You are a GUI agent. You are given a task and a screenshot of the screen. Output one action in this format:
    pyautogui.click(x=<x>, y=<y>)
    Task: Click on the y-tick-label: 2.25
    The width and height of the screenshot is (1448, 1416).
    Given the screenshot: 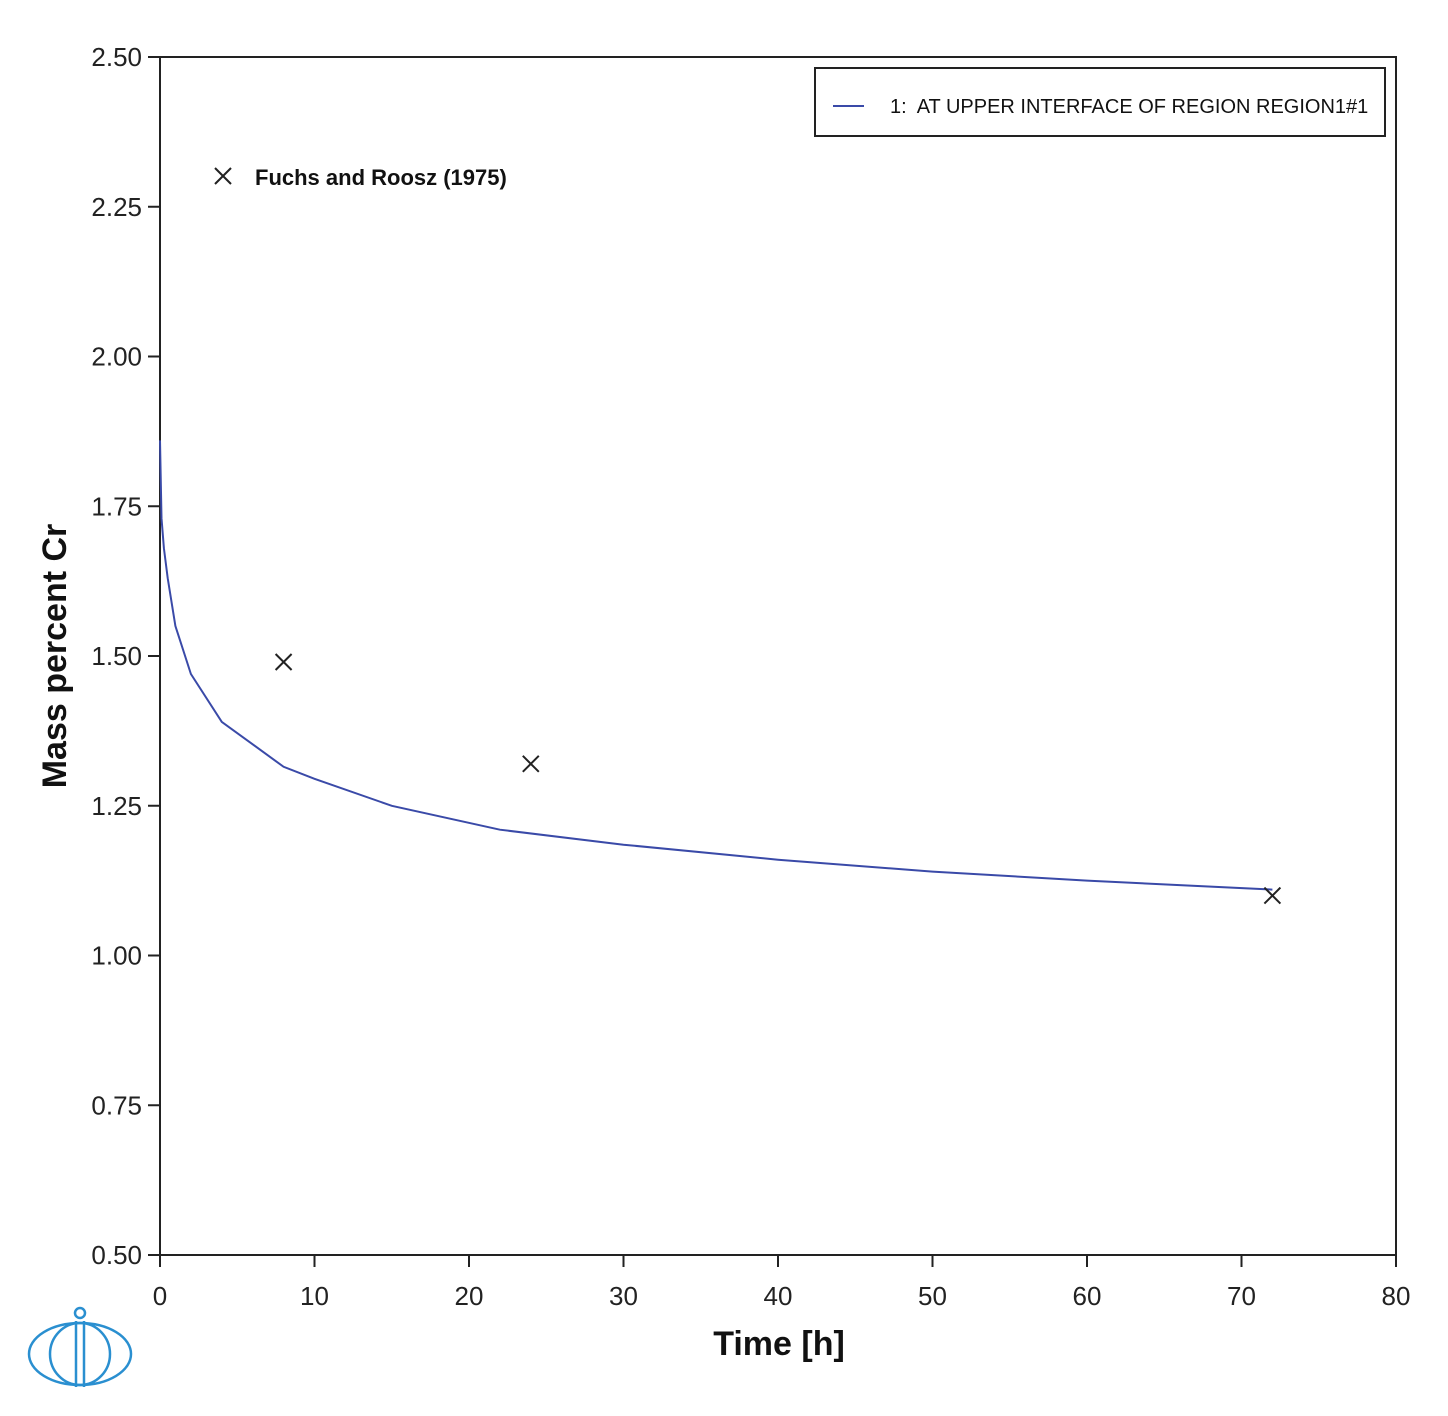 What is the action you would take?
    pyautogui.click(x=116, y=207)
    